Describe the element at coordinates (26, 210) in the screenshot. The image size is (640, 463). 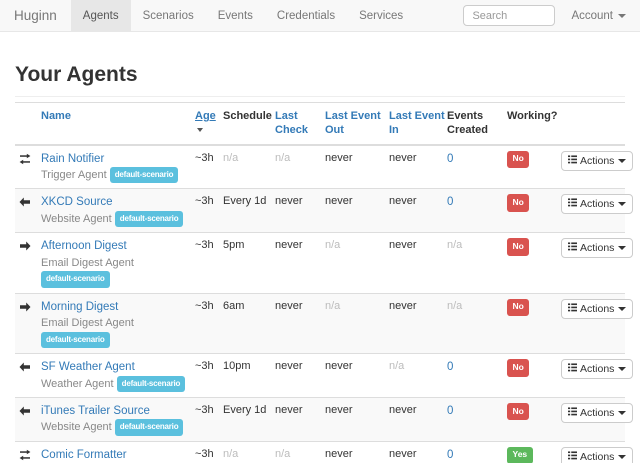
I see `arrow-left-icon` at that location.